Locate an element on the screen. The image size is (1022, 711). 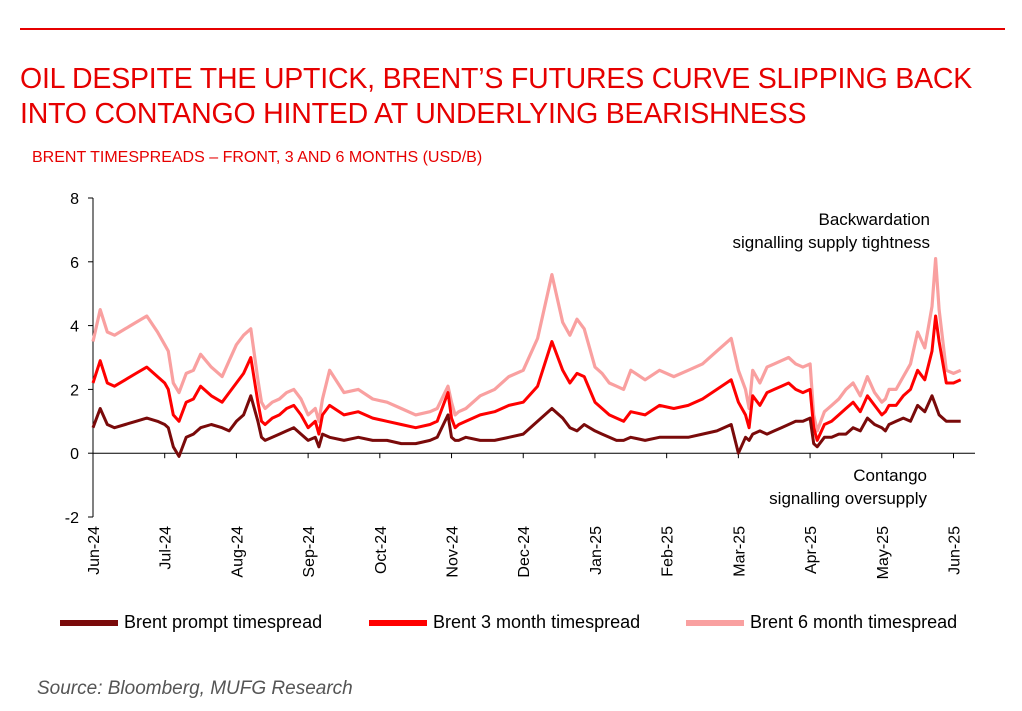
y-tick-label: 8 is located at coordinates (74, 199).